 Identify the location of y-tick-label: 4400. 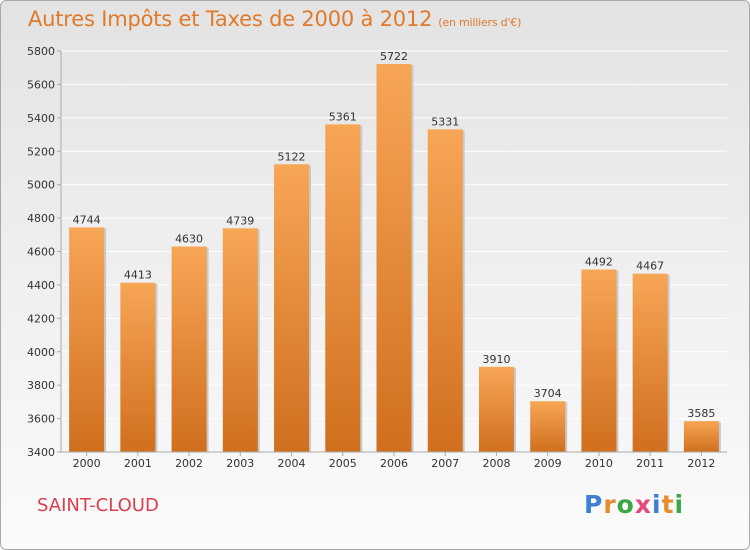
(41, 285).